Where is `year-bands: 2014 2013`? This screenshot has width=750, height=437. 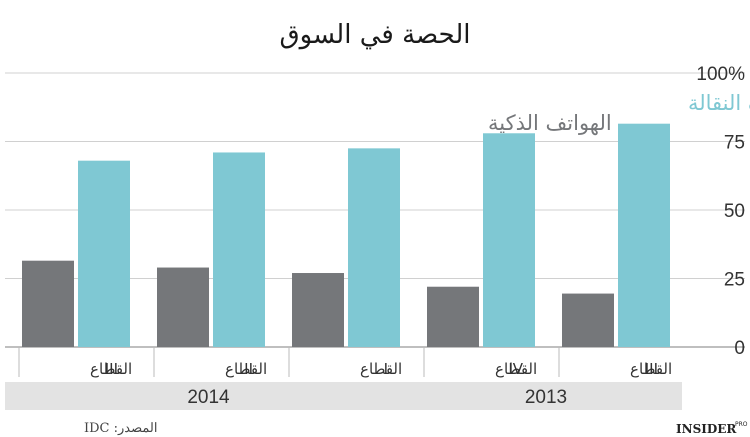 year-bands: 2014 2013 is located at coordinates (343, 396).